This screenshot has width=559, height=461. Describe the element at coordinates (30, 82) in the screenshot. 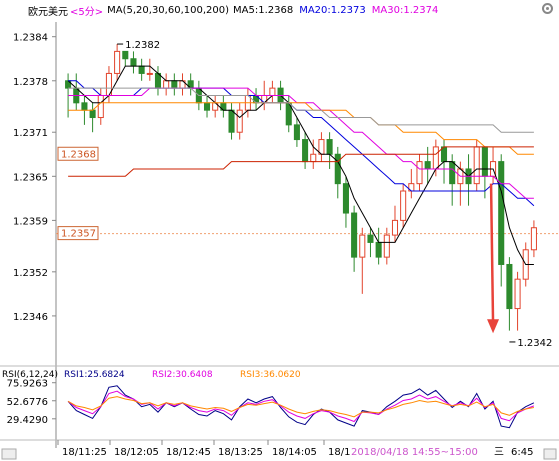

I see `y-tick-label: 1.2378` at that location.